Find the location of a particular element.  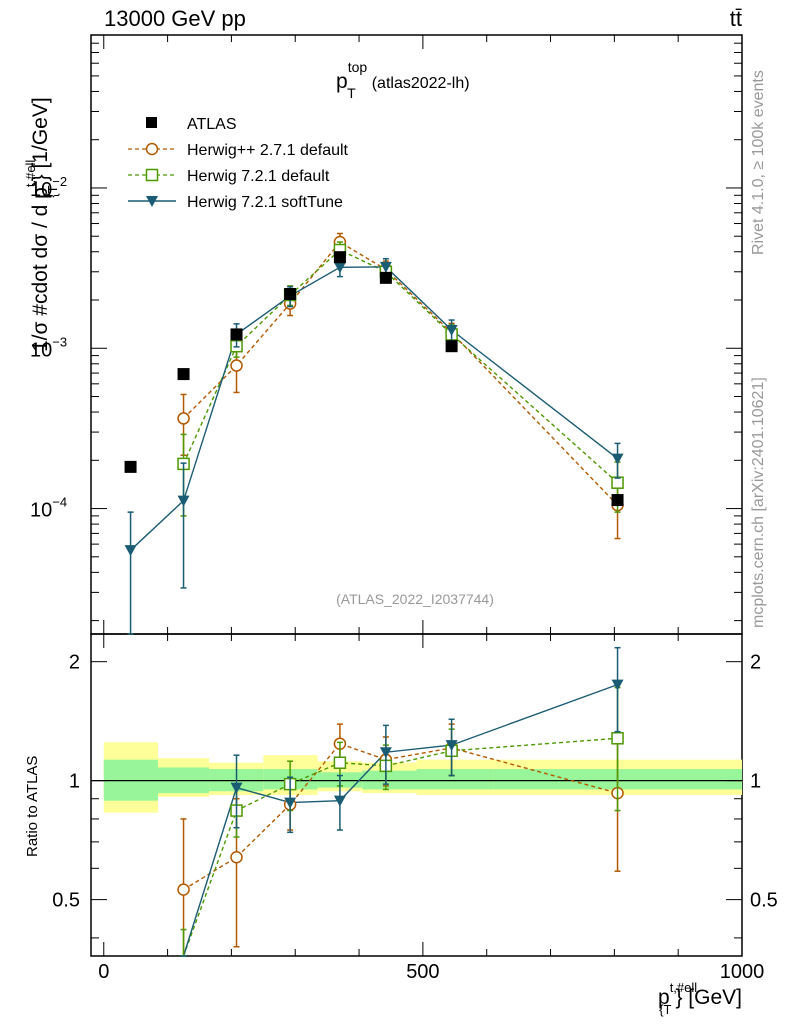

legend-label-atlas: ATLAS is located at coordinates (212, 124).